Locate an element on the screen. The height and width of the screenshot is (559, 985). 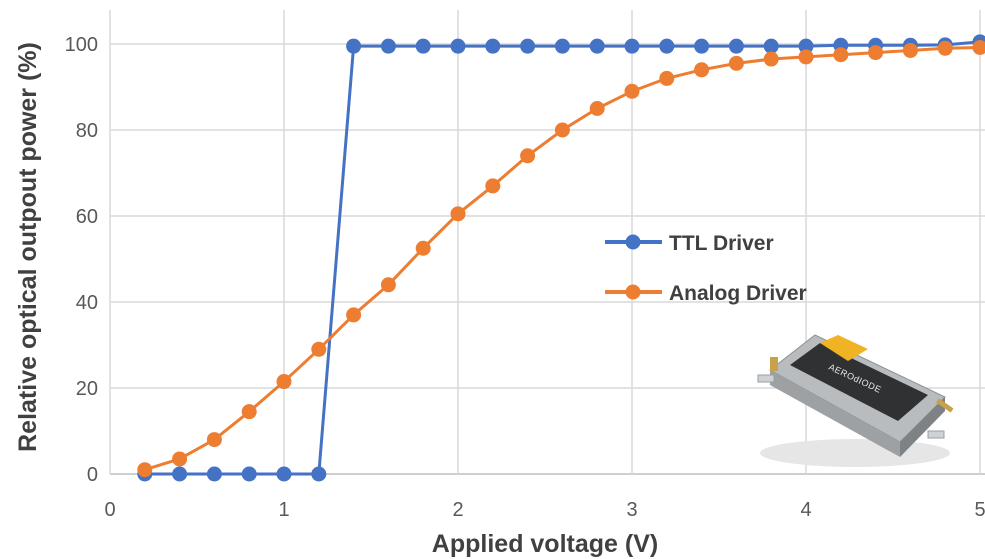
x-tick-label: 2 is located at coordinates (457, 510).